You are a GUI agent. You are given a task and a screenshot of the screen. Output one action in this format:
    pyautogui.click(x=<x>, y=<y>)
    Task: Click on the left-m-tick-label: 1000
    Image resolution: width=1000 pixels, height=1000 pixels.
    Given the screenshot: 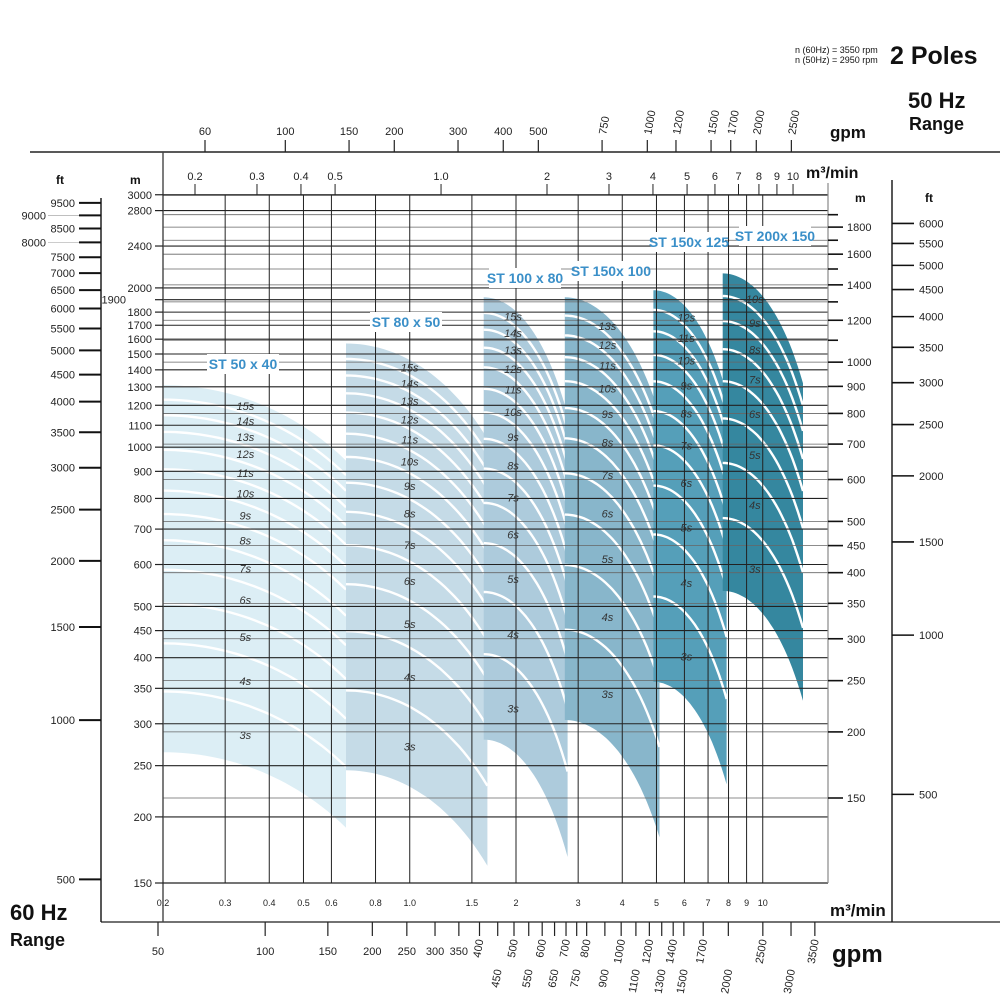 What is the action you would take?
    pyautogui.click(x=140, y=448)
    